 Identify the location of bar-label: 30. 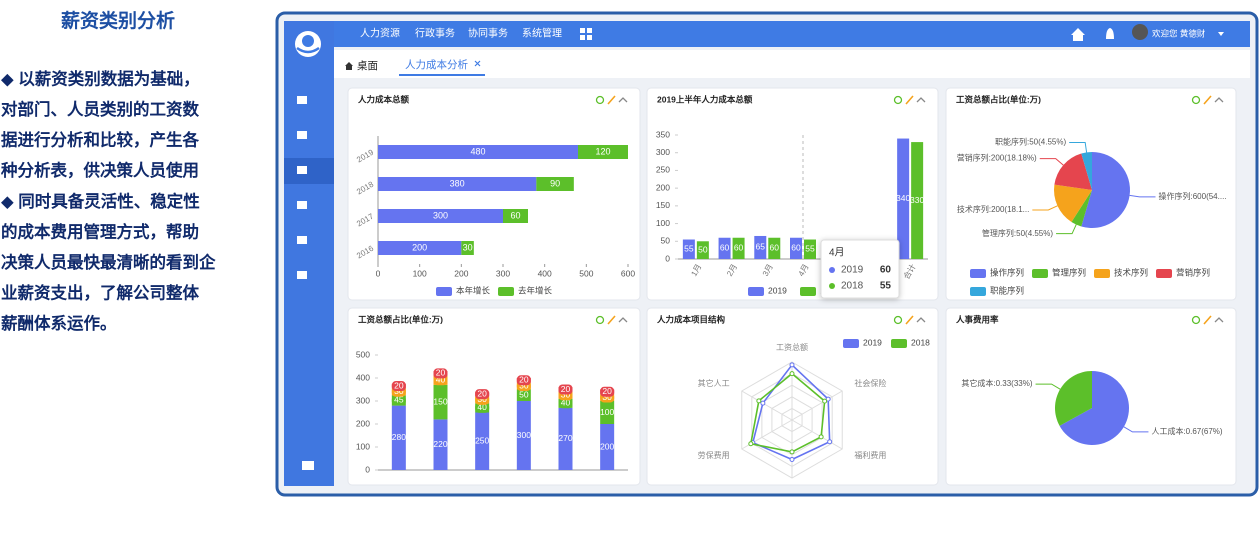
(468, 247).